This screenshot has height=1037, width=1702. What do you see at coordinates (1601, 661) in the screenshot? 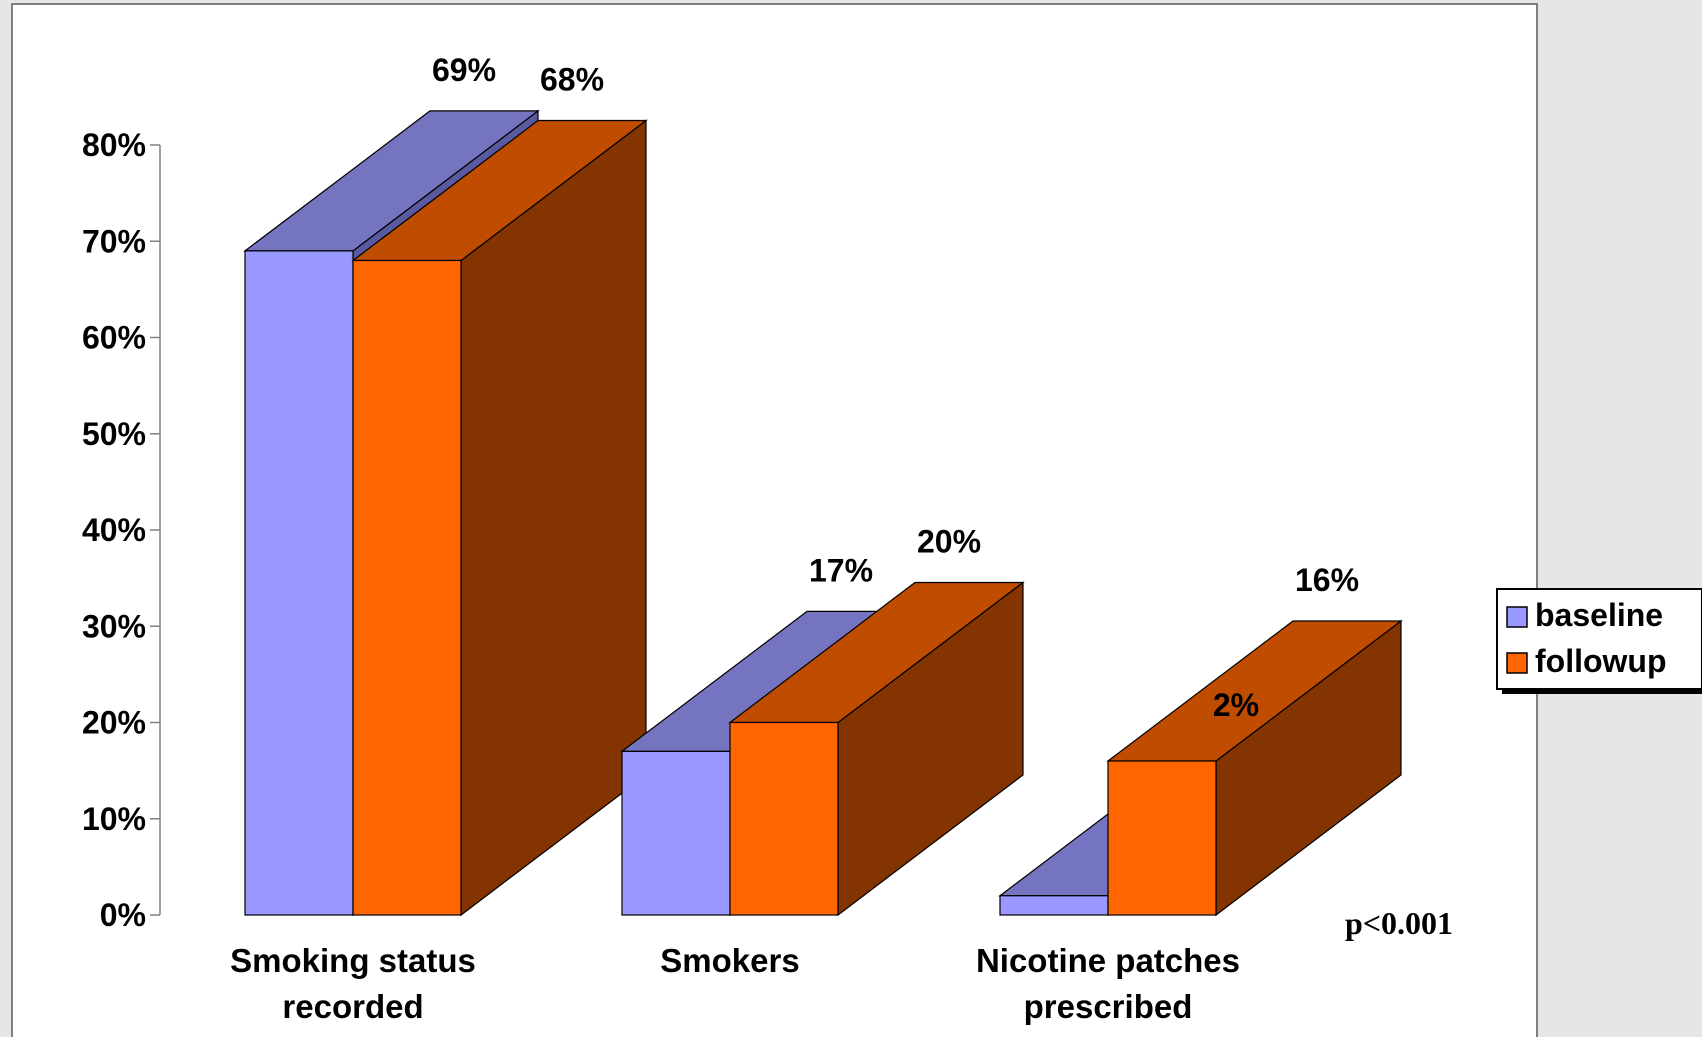
I see `legend-label-followup: followup` at bounding box center [1601, 661].